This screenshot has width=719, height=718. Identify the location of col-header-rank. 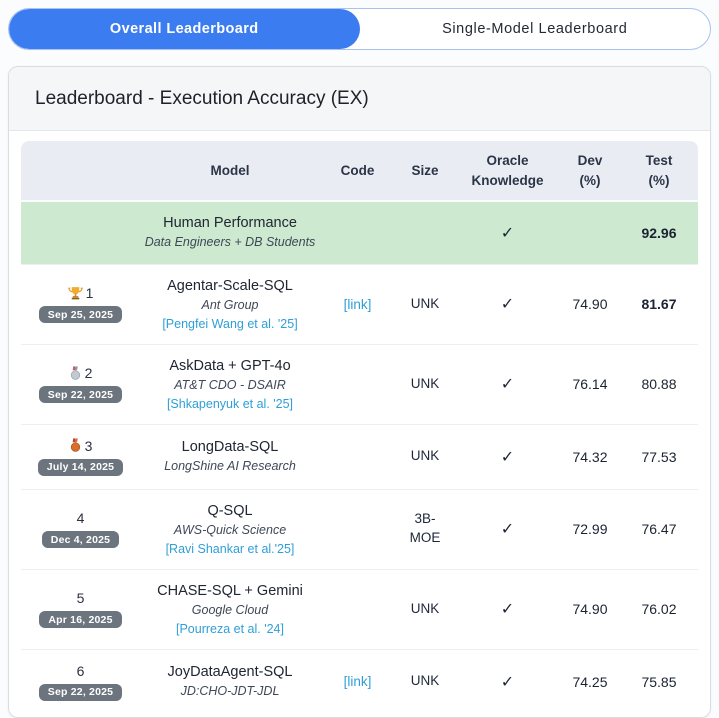
(80, 171).